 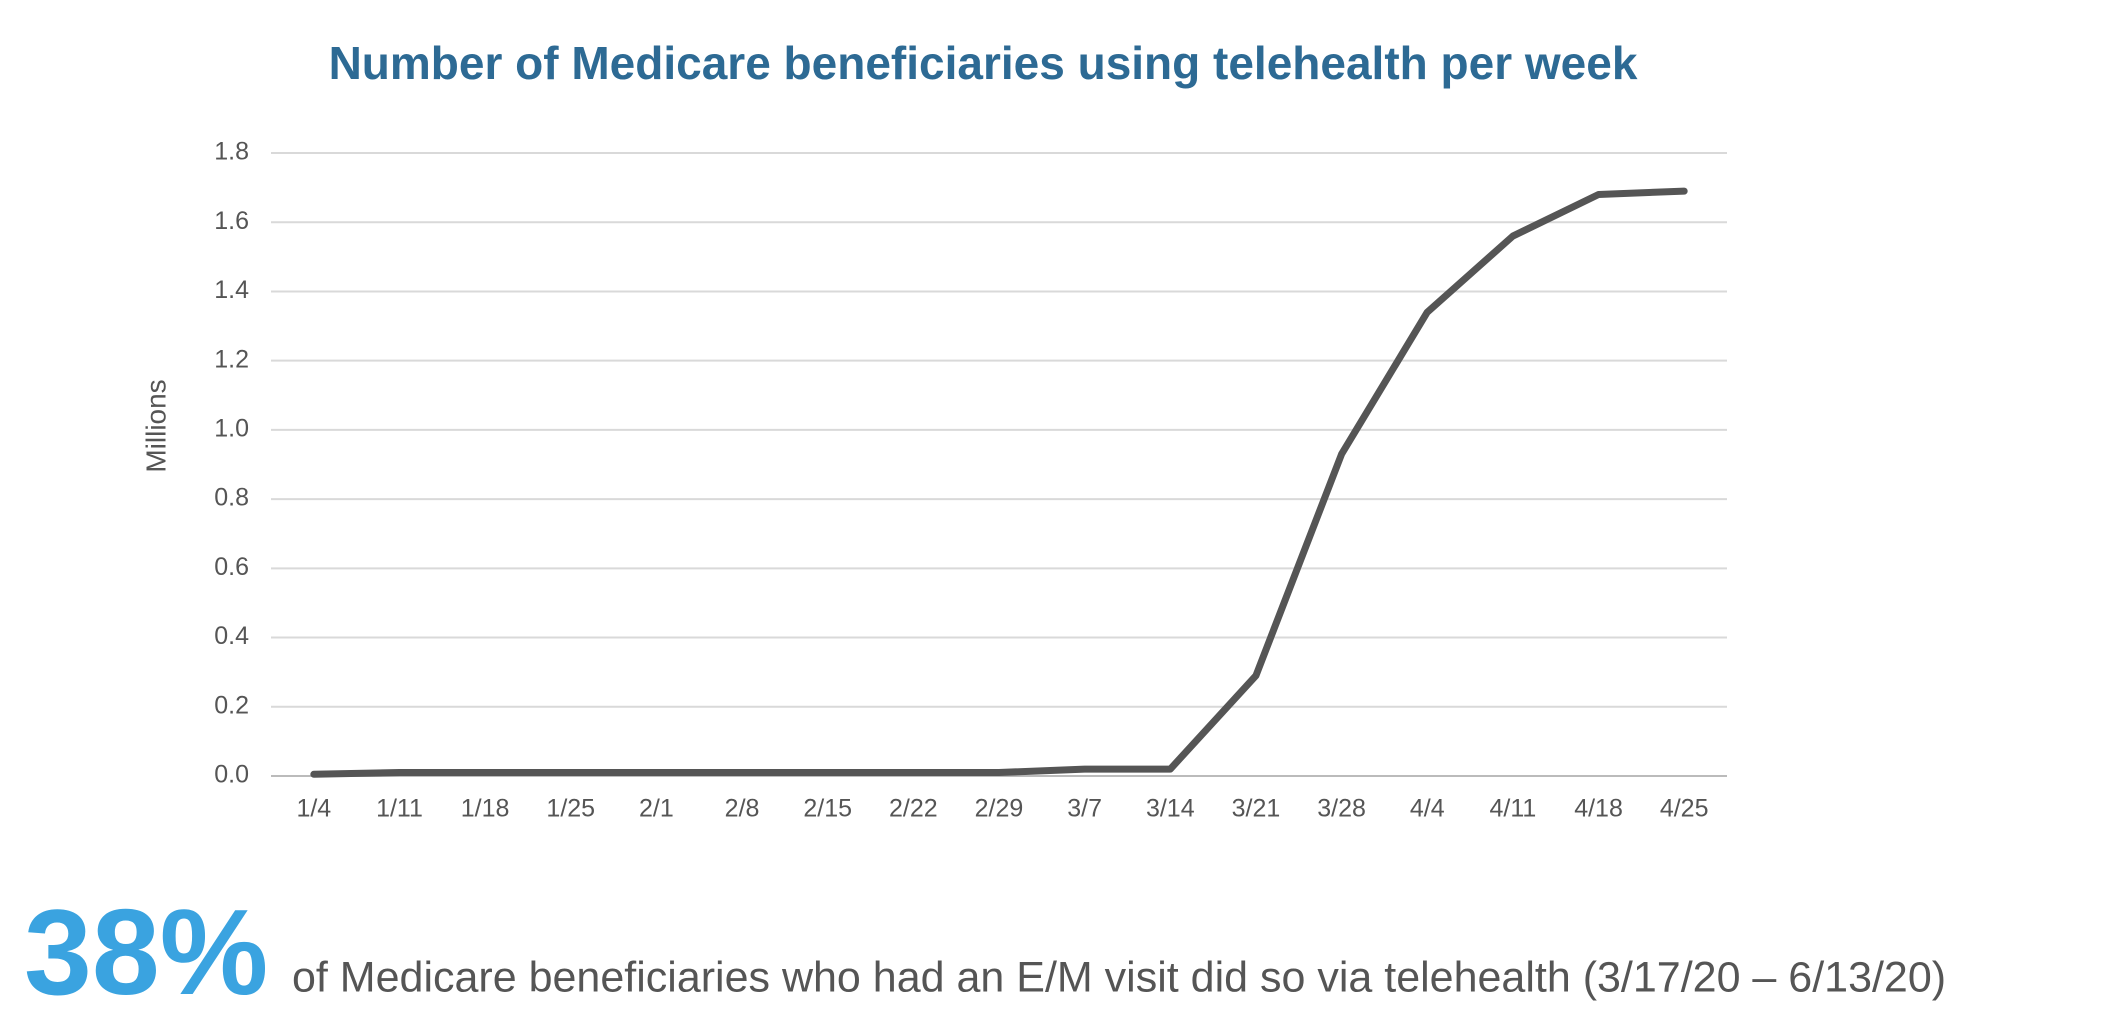 I want to click on x-tick-label: 2/8, so click(x=742, y=809).